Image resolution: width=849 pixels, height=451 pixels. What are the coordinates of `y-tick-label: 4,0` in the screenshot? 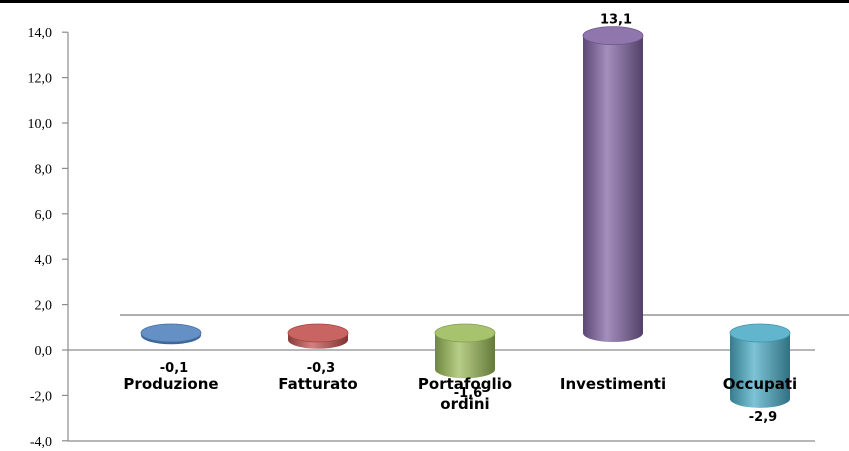 It's located at (44, 260).